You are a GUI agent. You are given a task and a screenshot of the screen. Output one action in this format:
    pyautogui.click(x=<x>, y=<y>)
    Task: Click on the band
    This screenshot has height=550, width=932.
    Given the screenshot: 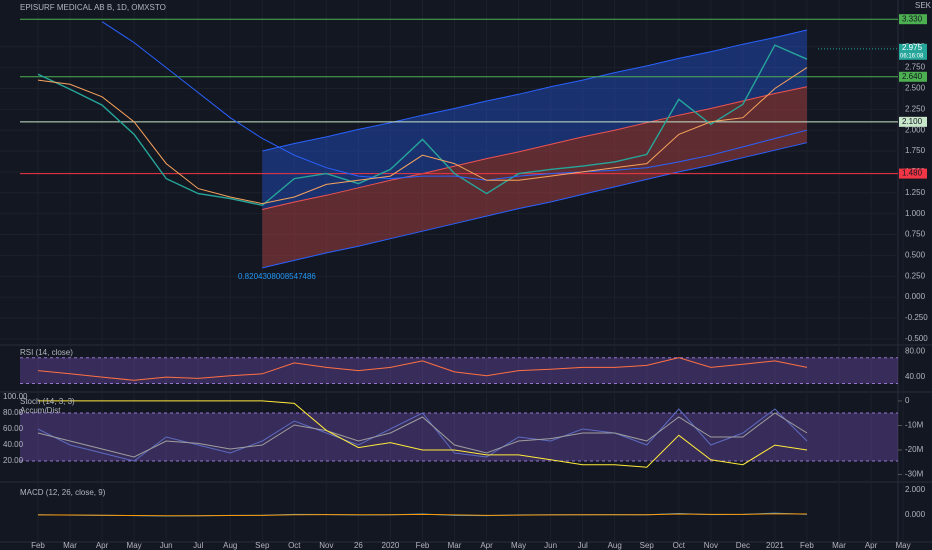 What is the action you would take?
    pyautogui.click(x=459, y=370)
    